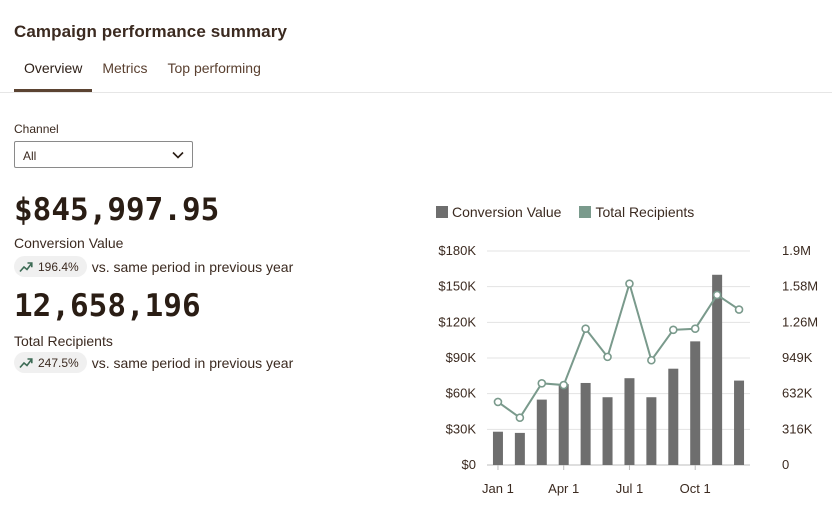  Describe the element at coordinates (69, 243) in the screenshot. I see `conversion-value-label: Conversion Value` at that location.